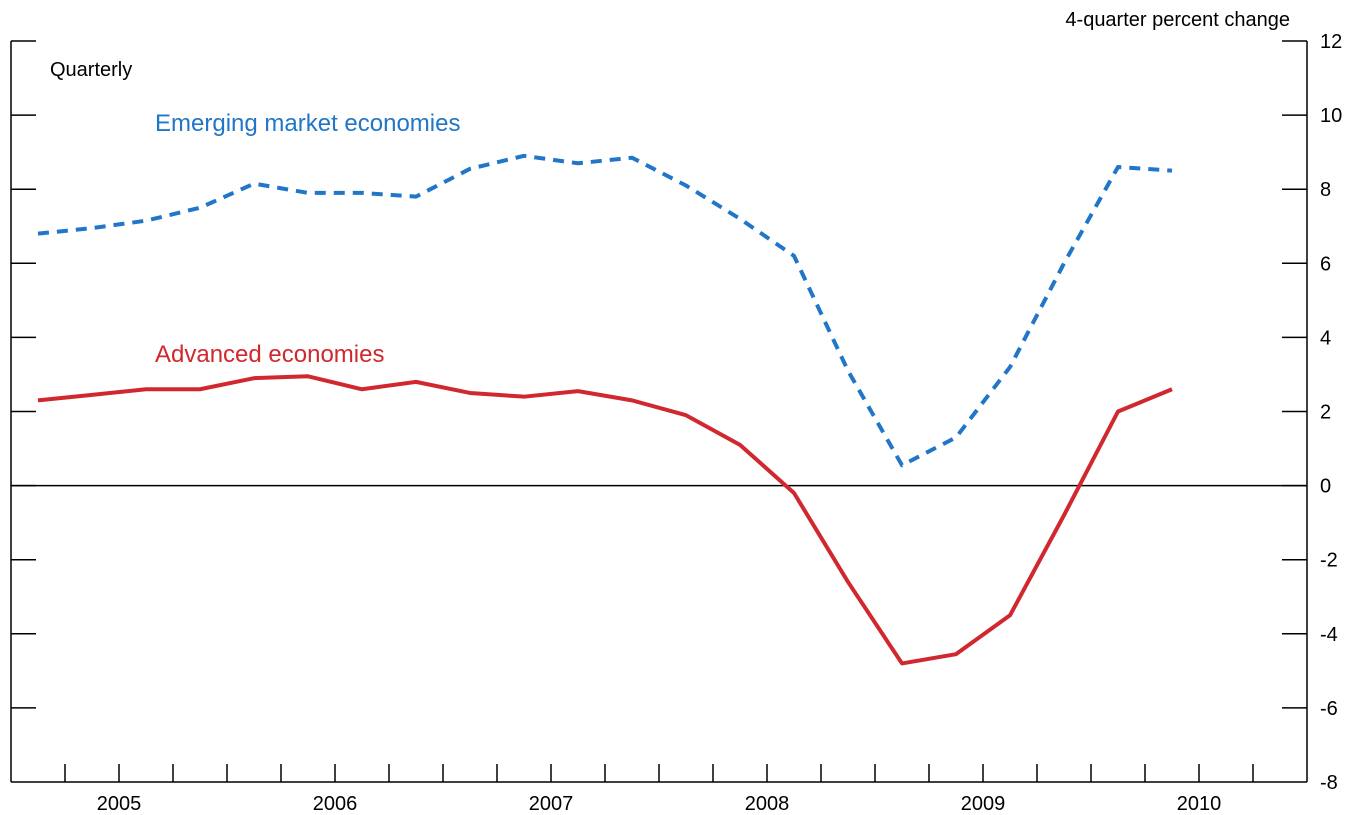 The height and width of the screenshot is (815, 1361). I want to click on x-tick-label: 2010, so click(1199, 804).